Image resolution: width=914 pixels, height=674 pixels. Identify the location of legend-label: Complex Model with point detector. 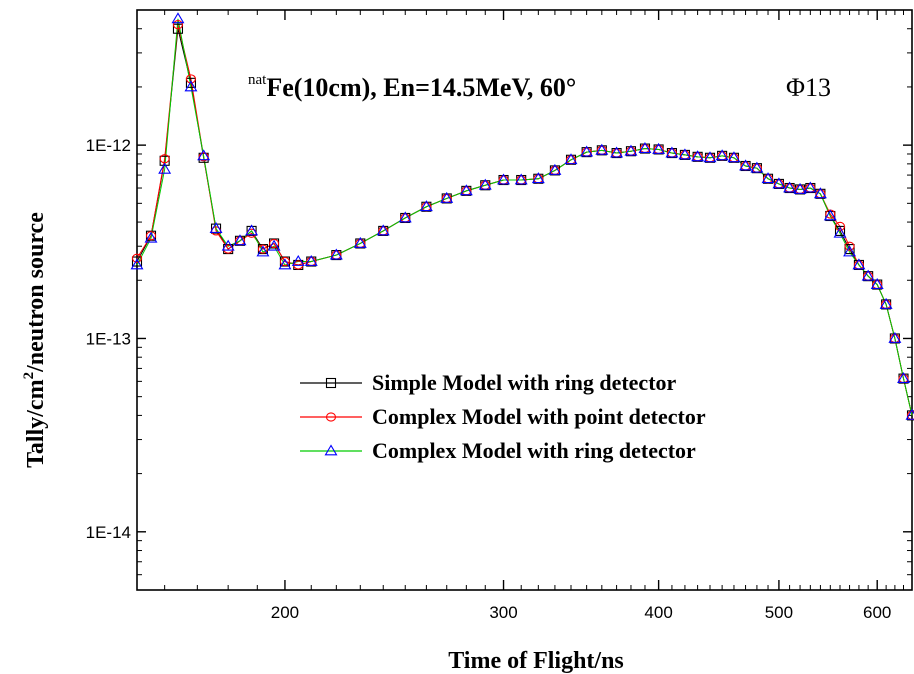
(539, 416).